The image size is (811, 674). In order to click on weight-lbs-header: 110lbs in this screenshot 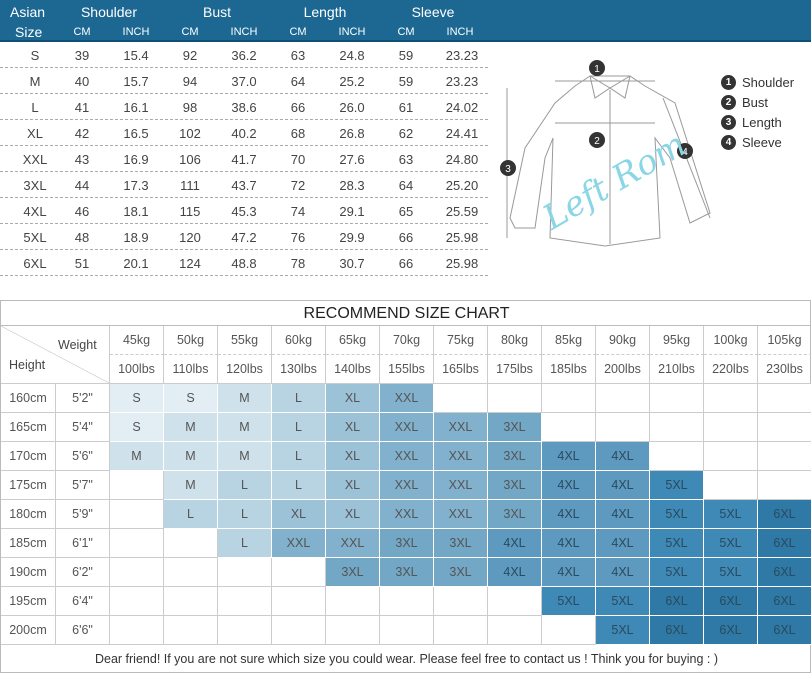, I will do `click(191, 369)`.